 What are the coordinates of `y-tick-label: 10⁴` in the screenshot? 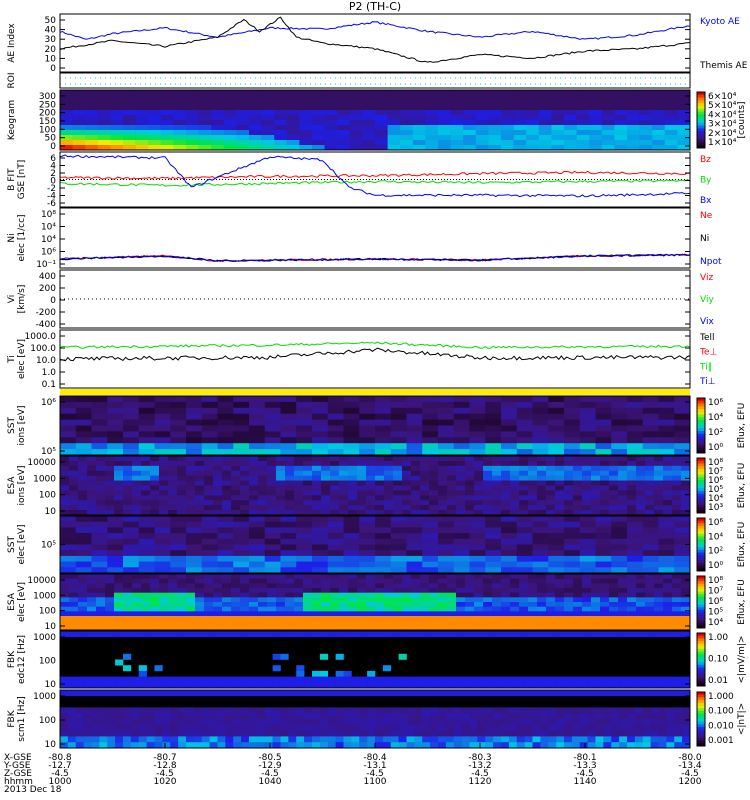 It's located at (48, 228).